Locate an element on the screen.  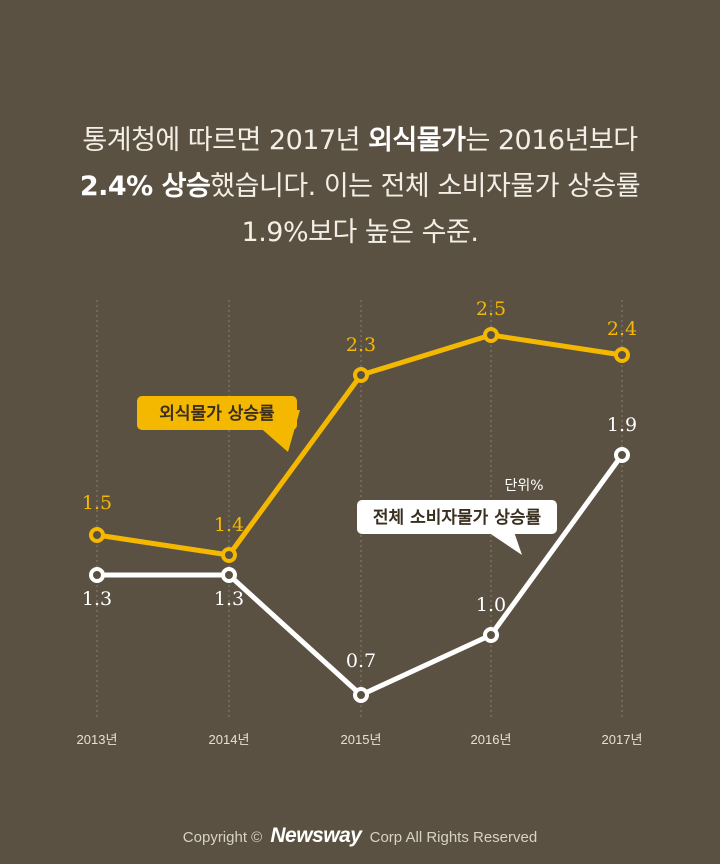
callout-box-cpi is located at coordinates (457, 517).